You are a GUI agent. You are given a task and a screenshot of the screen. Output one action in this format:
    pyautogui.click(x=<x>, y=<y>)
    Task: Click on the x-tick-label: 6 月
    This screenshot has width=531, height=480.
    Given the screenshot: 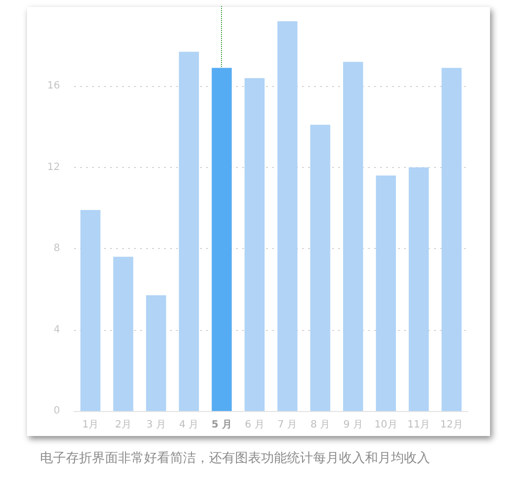 What is the action you would take?
    pyautogui.click(x=254, y=425)
    